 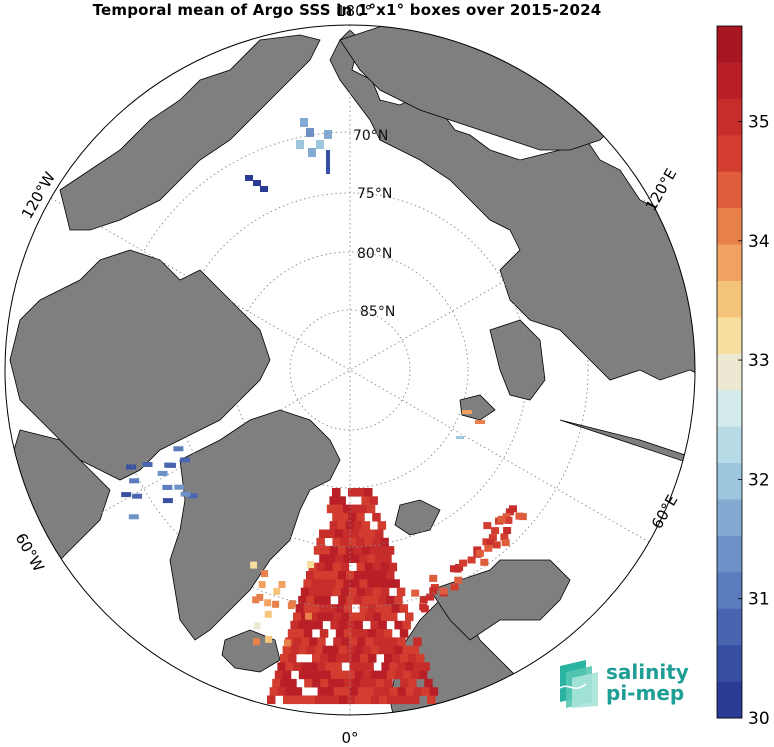 What do you see at coordinates (729, 372) in the screenshot?
I see `colorbar-frame` at bounding box center [729, 372].